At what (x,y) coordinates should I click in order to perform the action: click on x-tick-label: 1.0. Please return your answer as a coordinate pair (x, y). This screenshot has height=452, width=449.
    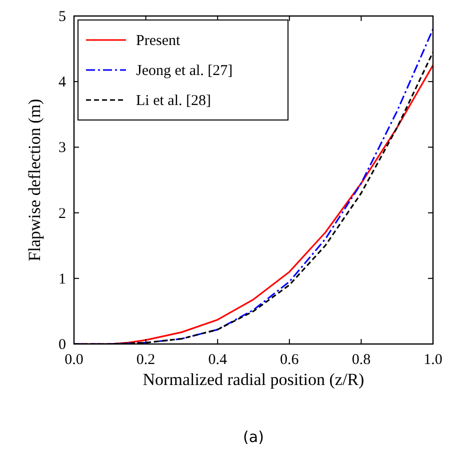
    Looking at the image, I should click on (433, 360).